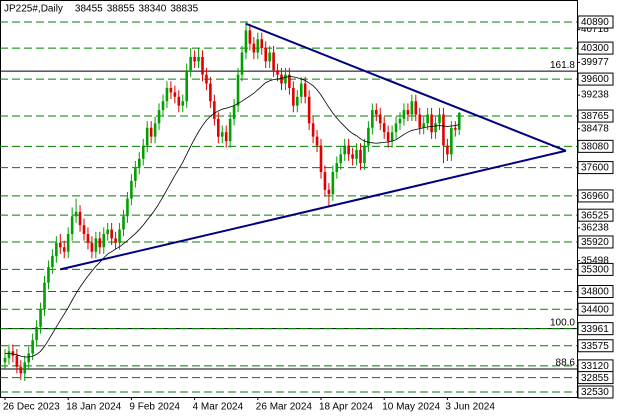 The width and height of the screenshot is (617, 417). What do you see at coordinates (89, 9) in the screenshot?
I see `header-value: 38455` at bounding box center [89, 9].